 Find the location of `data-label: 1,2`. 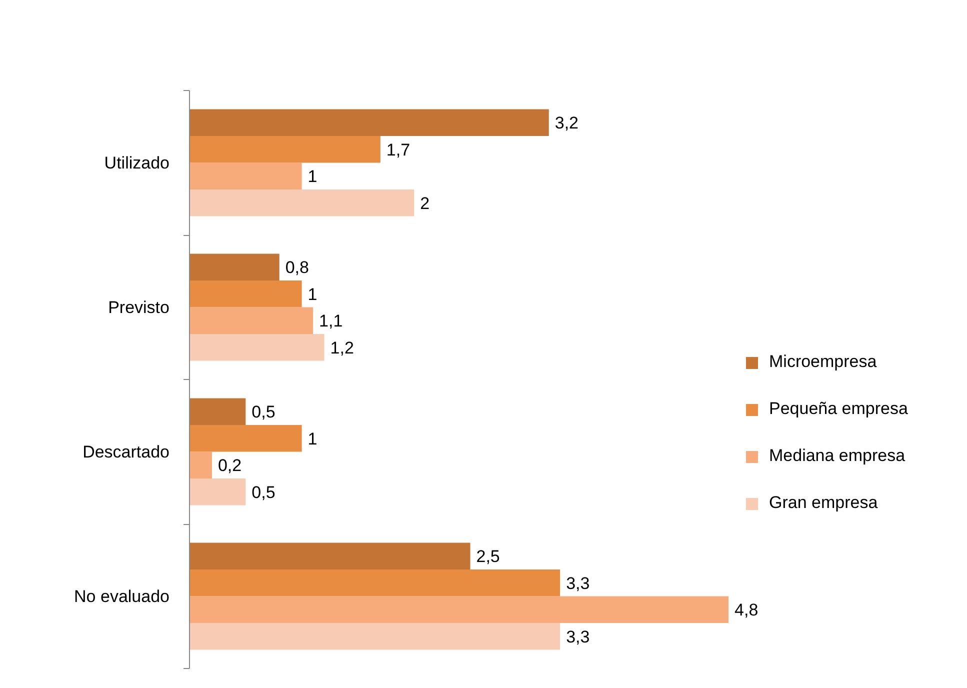

data-label: 1,2 is located at coordinates (342, 348).